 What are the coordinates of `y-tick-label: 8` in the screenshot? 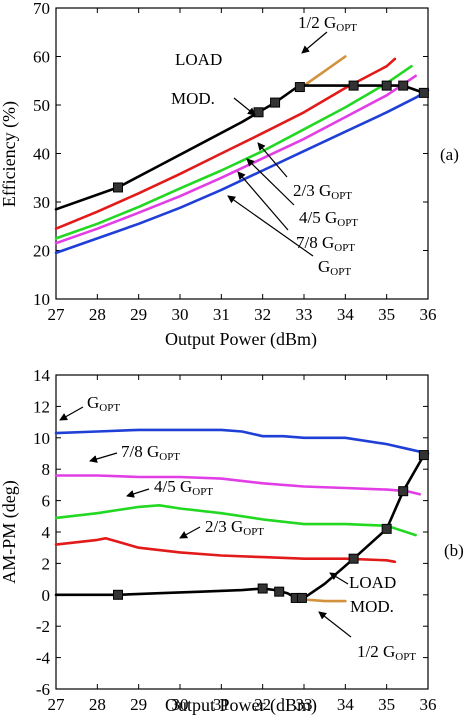 It's located at (46, 469).